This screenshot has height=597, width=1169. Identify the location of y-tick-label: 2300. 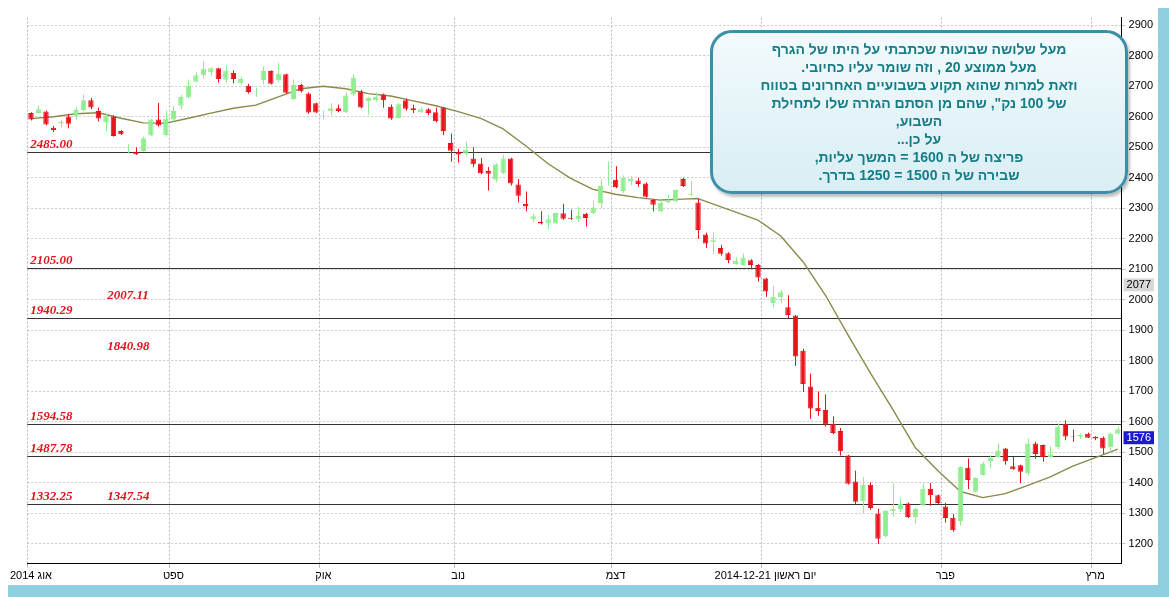
(1141, 207).